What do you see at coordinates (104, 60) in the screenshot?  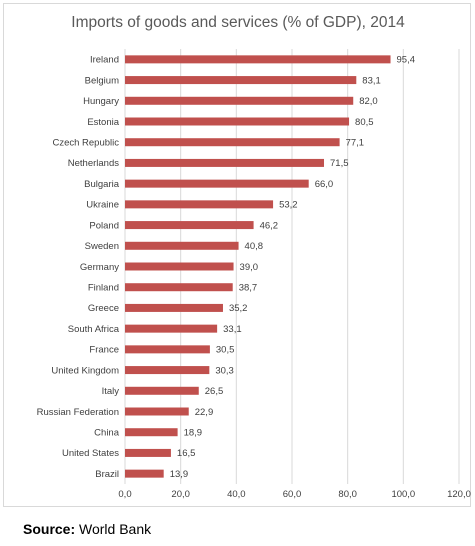 I see `y-category-label: Ireland` at bounding box center [104, 60].